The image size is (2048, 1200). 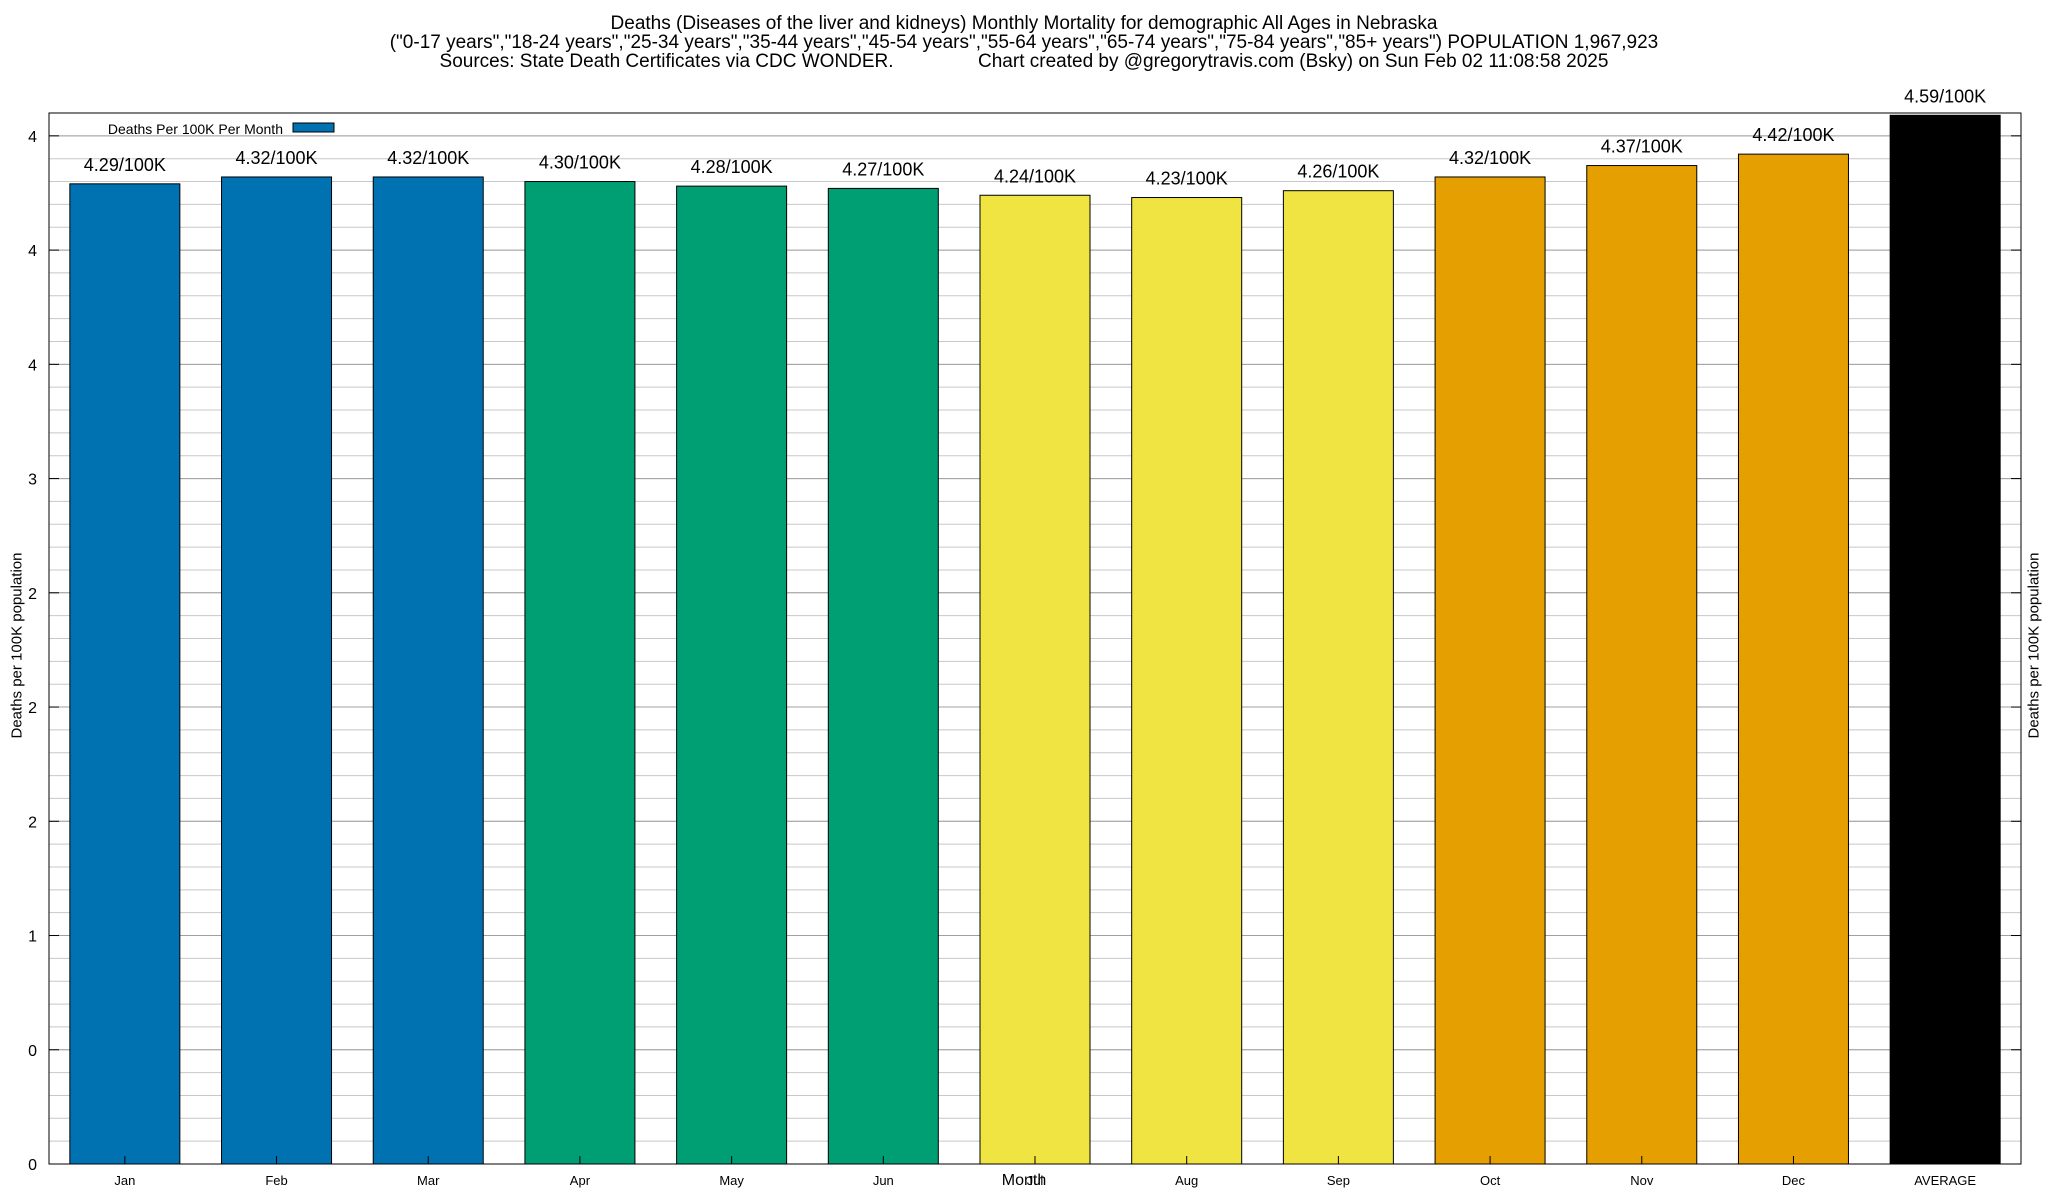 What do you see at coordinates (732, 167) in the screenshot?
I see `data-label: 4.28/100K` at bounding box center [732, 167].